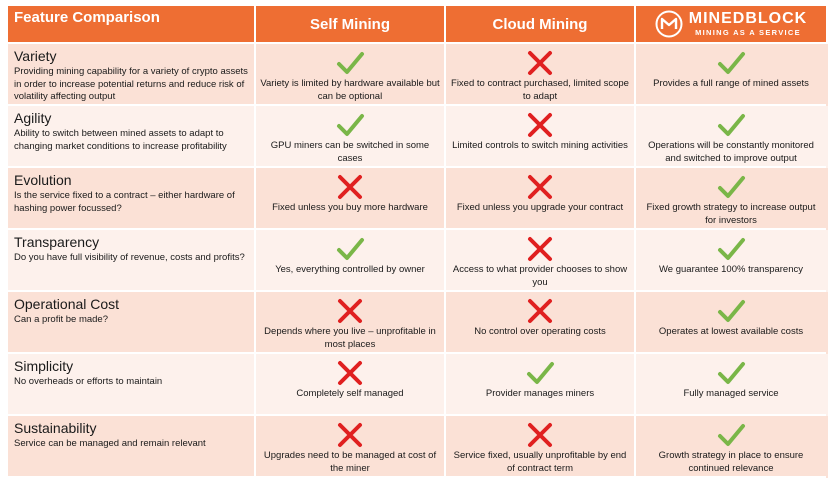 This screenshot has height=478, width=834. I want to click on self-mining-cell: Completely self managed, so click(351, 385).